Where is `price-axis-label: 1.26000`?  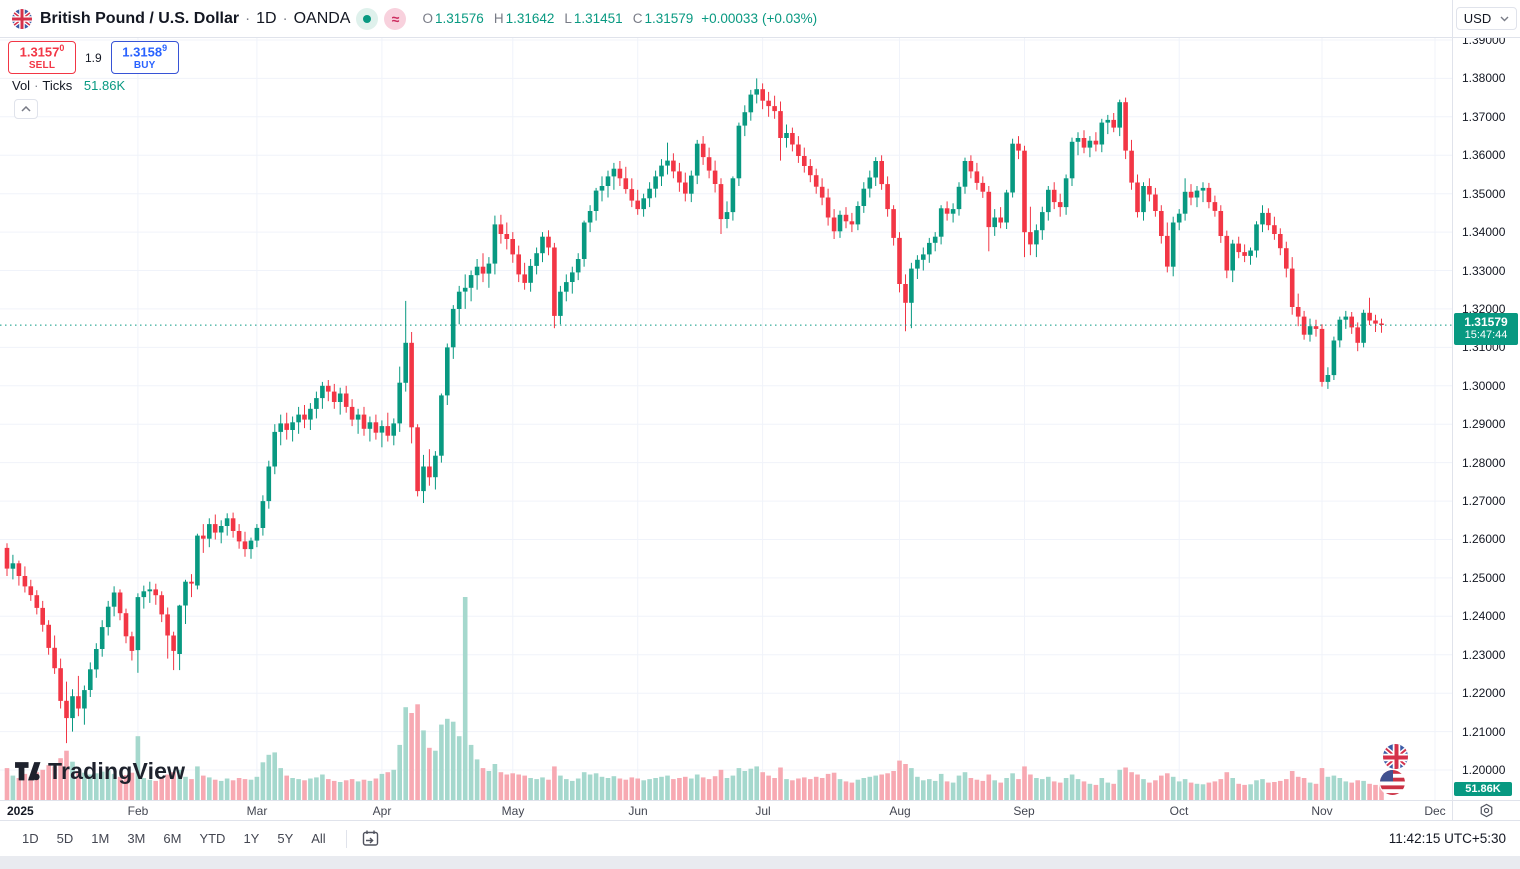
price-axis-label: 1.26000 is located at coordinates (1484, 539).